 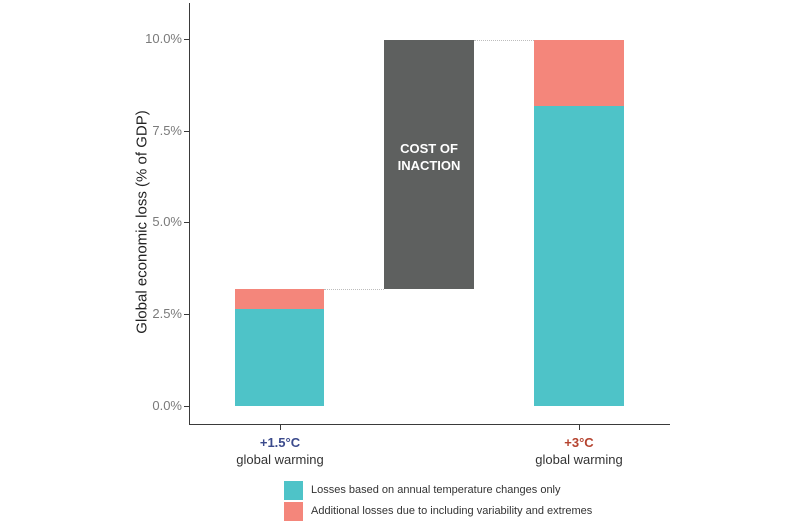 What do you see at coordinates (167, 405) in the screenshot?
I see `y-tick-label: 0.0%` at bounding box center [167, 405].